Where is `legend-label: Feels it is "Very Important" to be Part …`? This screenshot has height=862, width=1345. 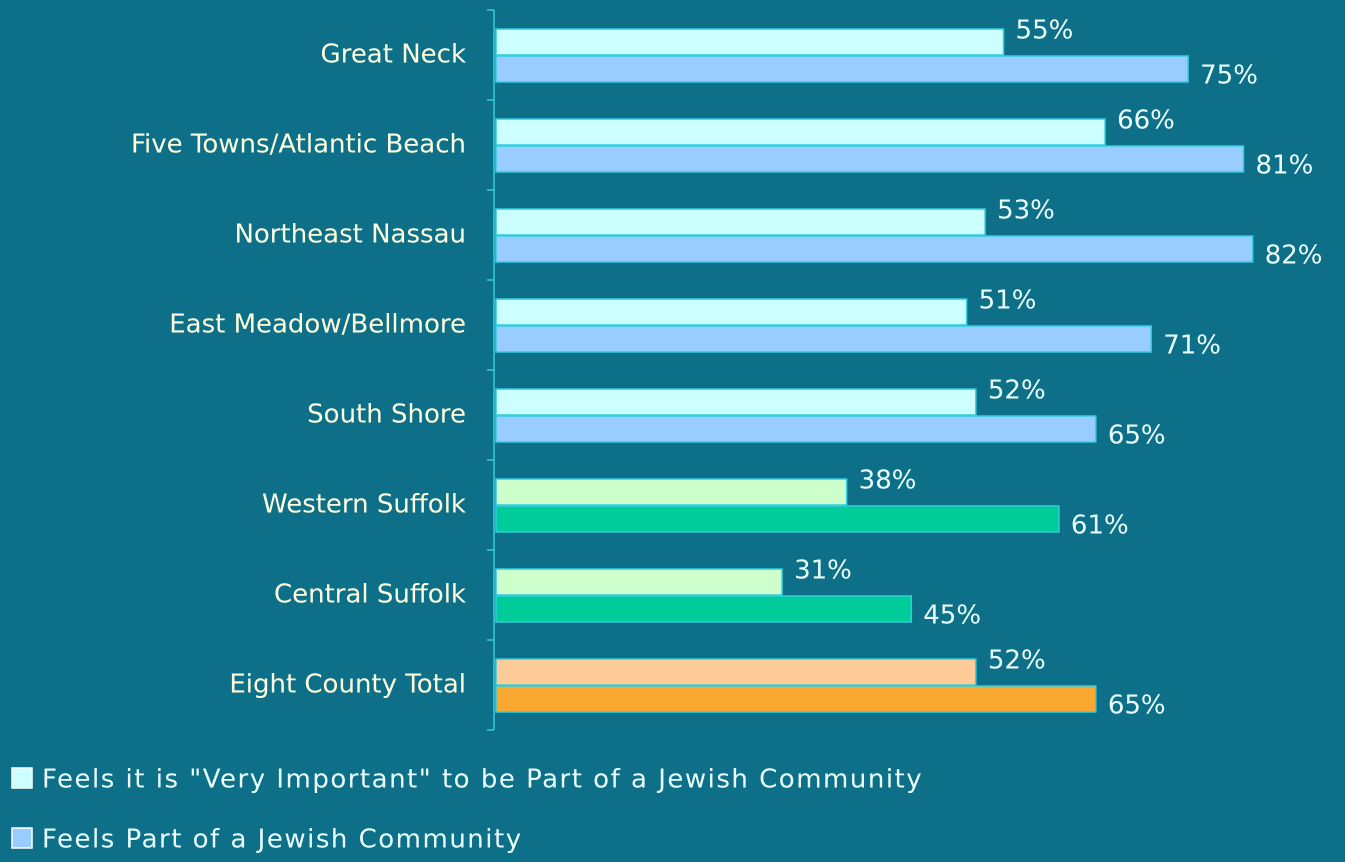 legend-label: Feels it is "Very Important" to be Part … is located at coordinates (482, 780).